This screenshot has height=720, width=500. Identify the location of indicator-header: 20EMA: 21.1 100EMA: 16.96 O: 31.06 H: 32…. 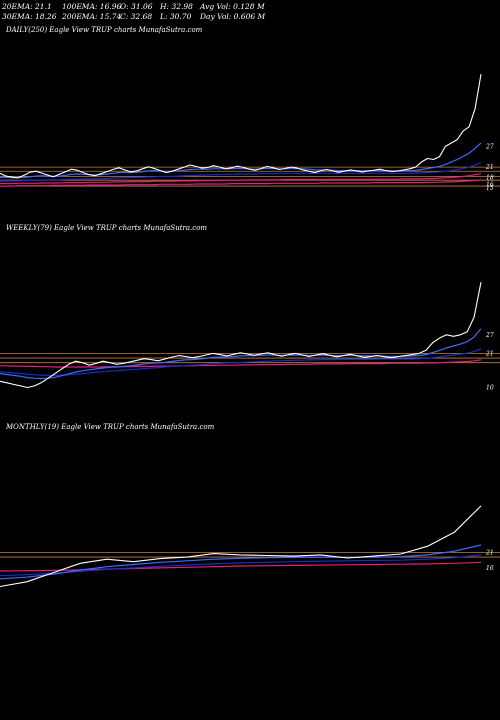
(250, 12).